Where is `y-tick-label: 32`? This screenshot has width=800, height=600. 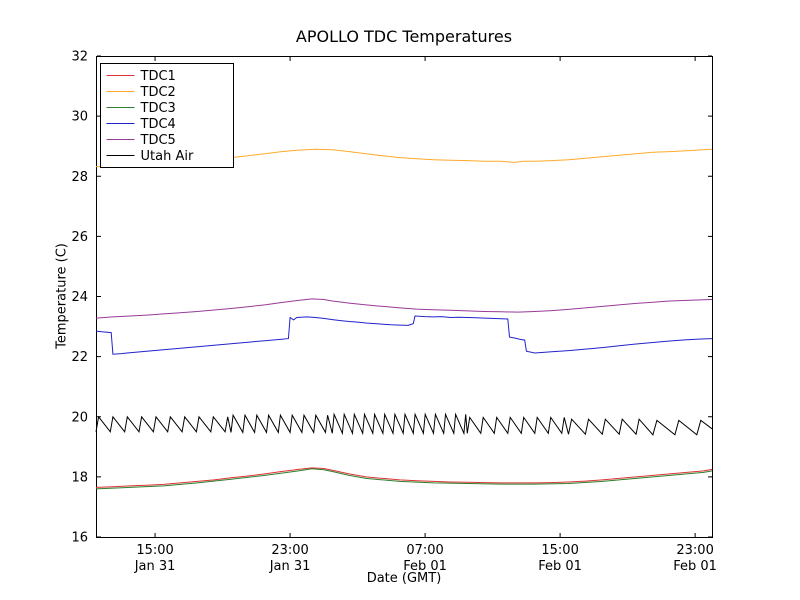 y-tick-label: 32 is located at coordinates (79, 57).